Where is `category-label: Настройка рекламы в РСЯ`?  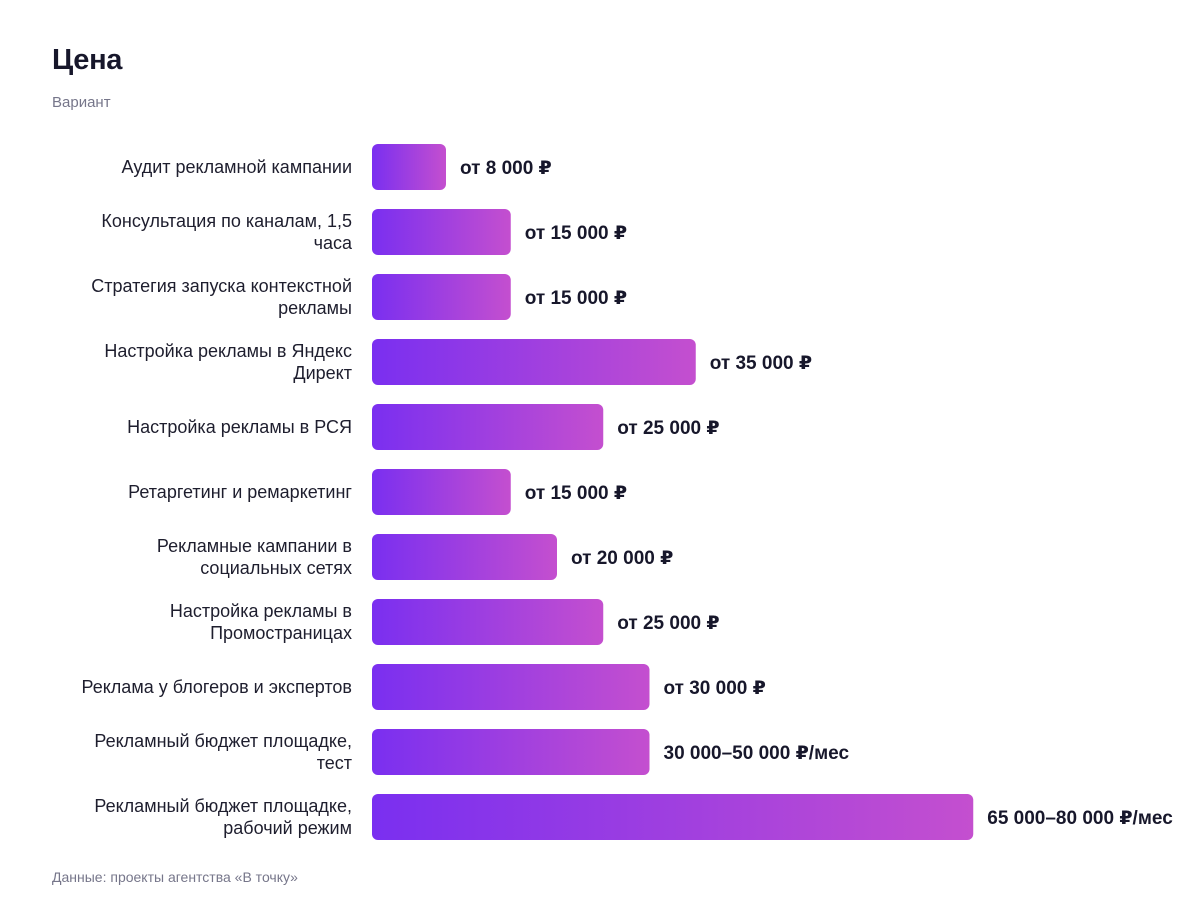
category-label: Настройка рекламы в РСЯ is located at coordinates (239, 427).